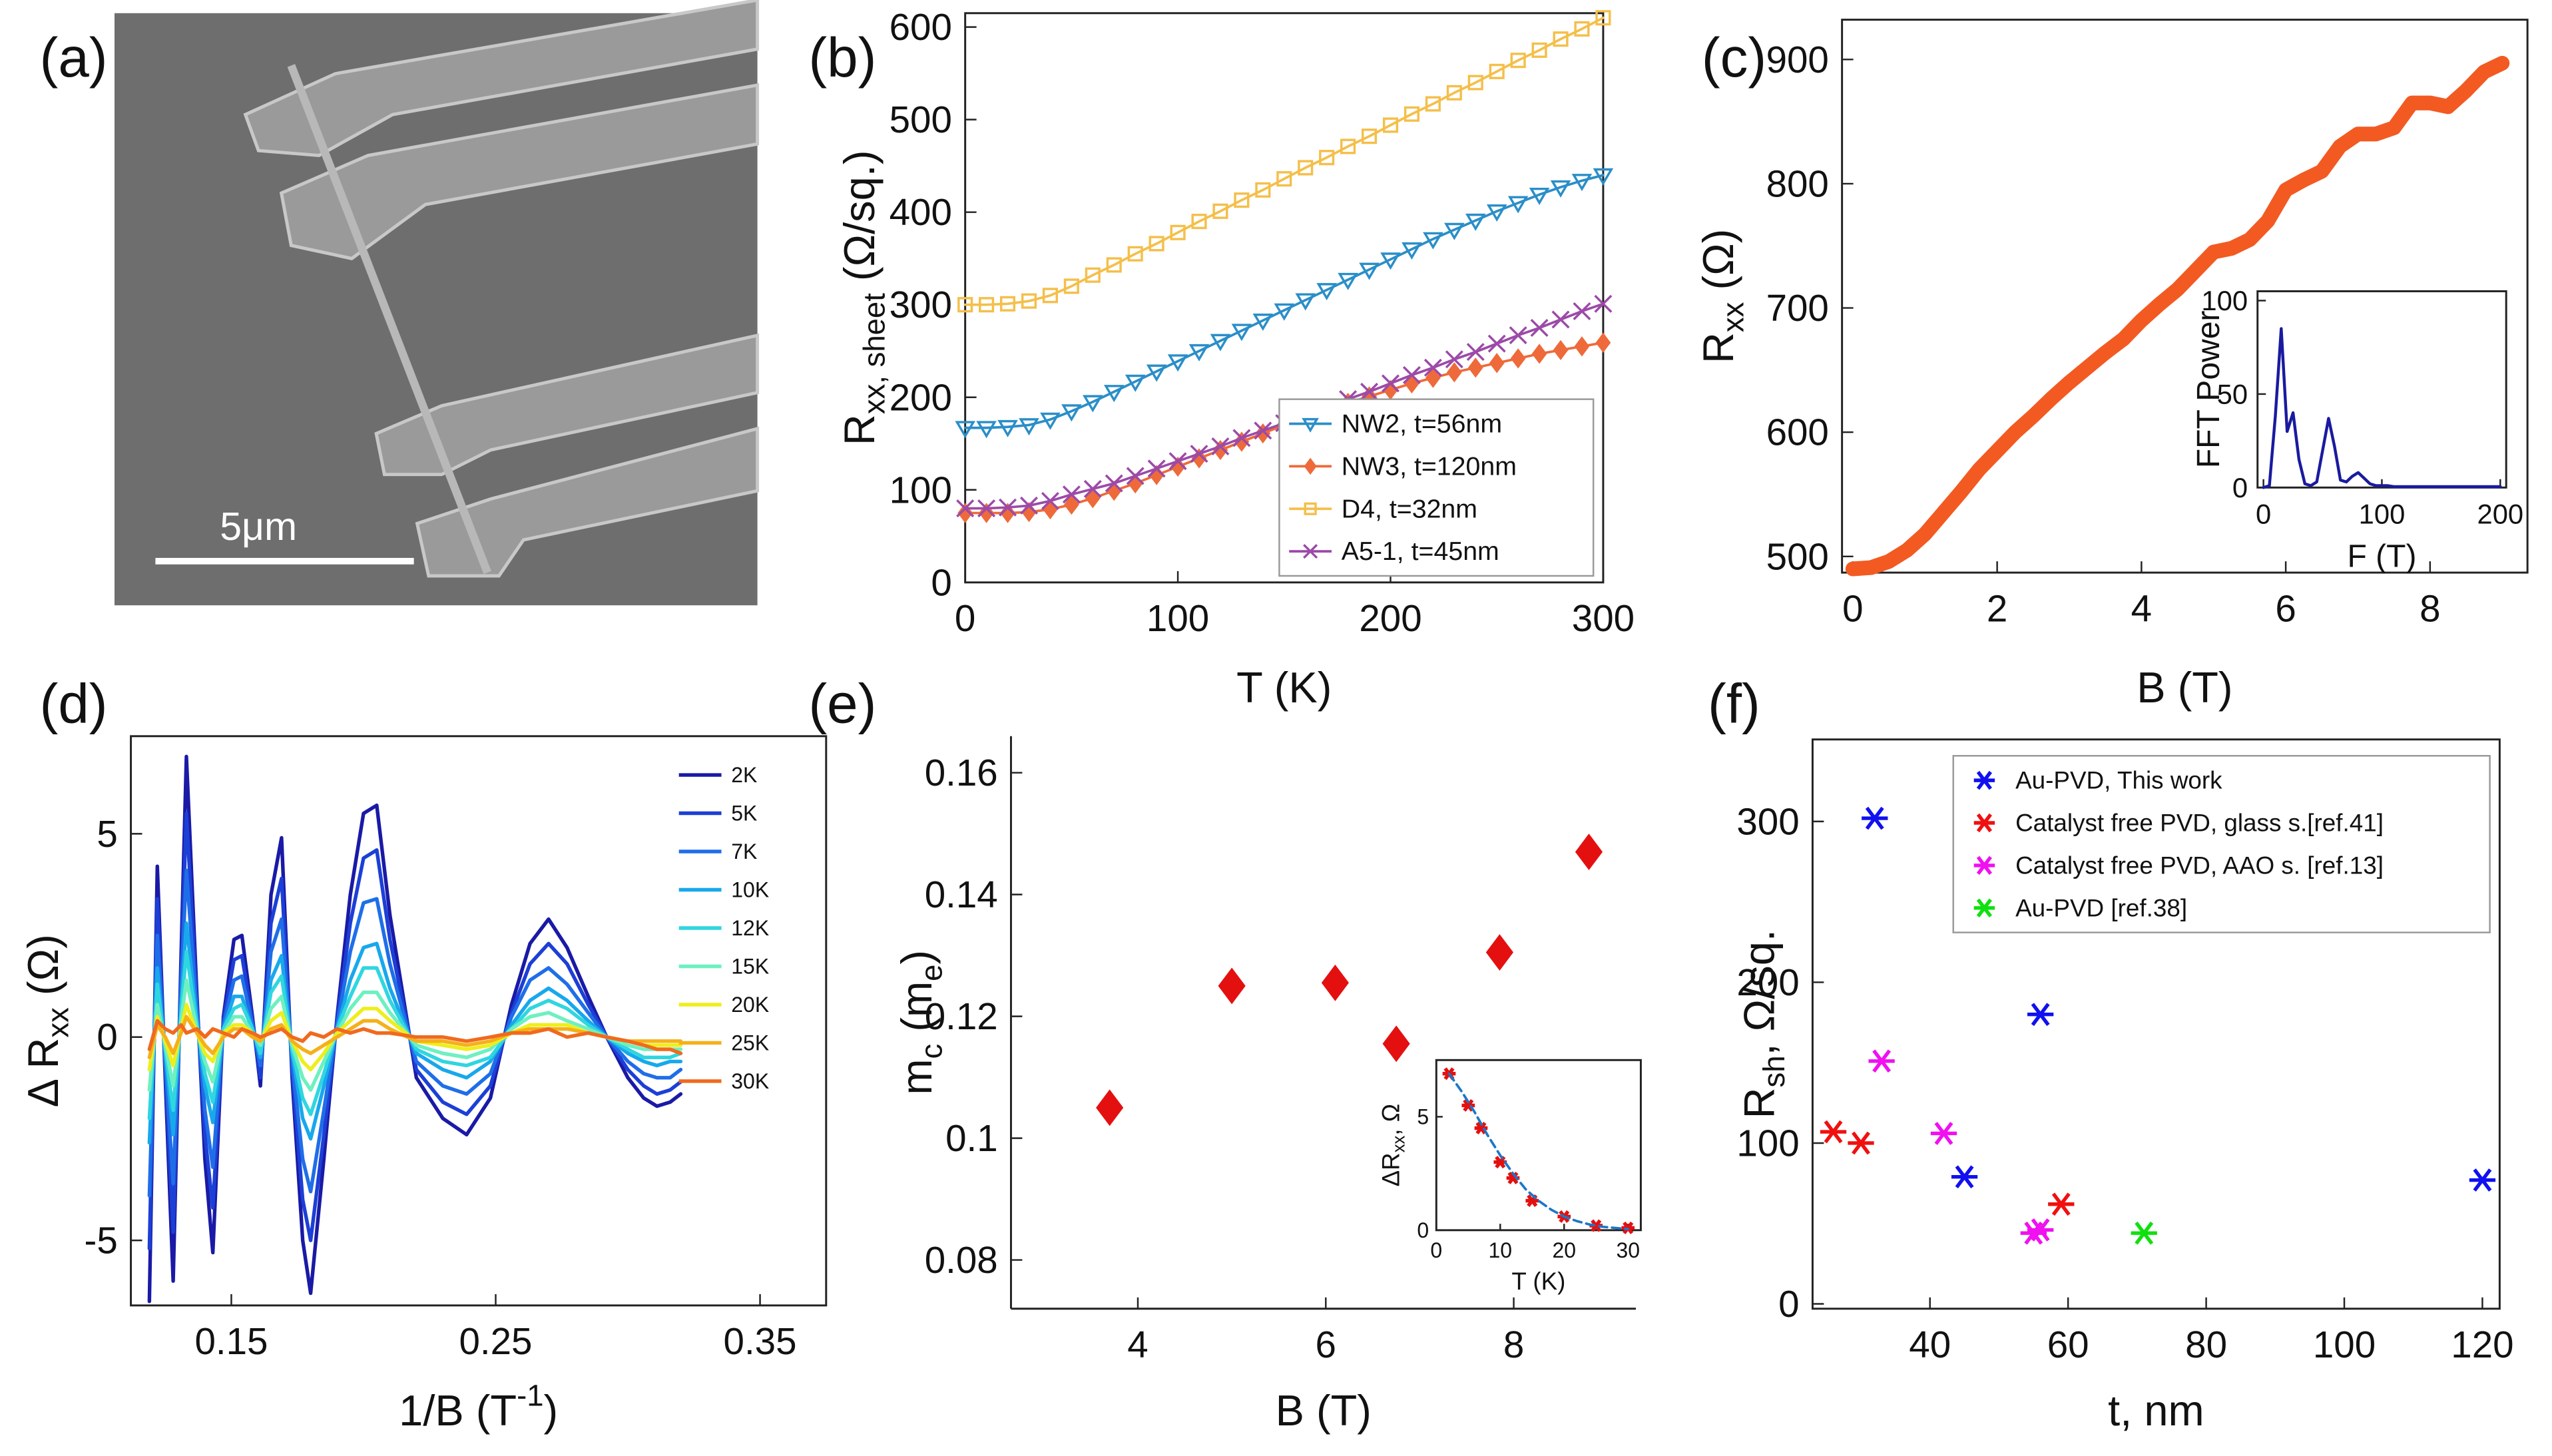 The height and width of the screenshot is (1456, 2552). What do you see at coordinates (921, 119) in the screenshot?
I see `y-tick-label: 500` at bounding box center [921, 119].